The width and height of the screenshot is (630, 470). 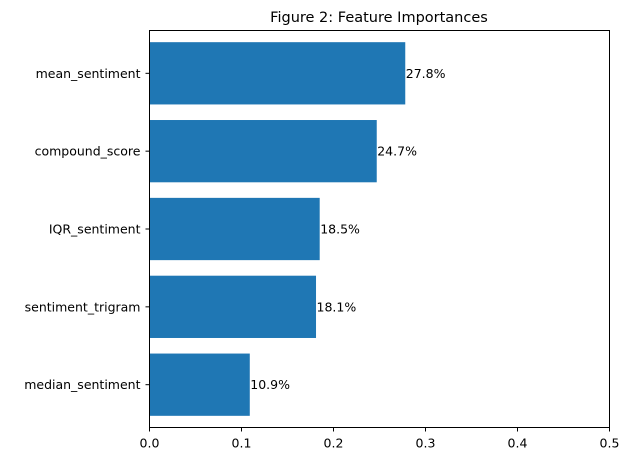 What do you see at coordinates (82, 384) in the screenshot?
I see `y-tick-label: median_sentiment` at bounding box center [82, 384].